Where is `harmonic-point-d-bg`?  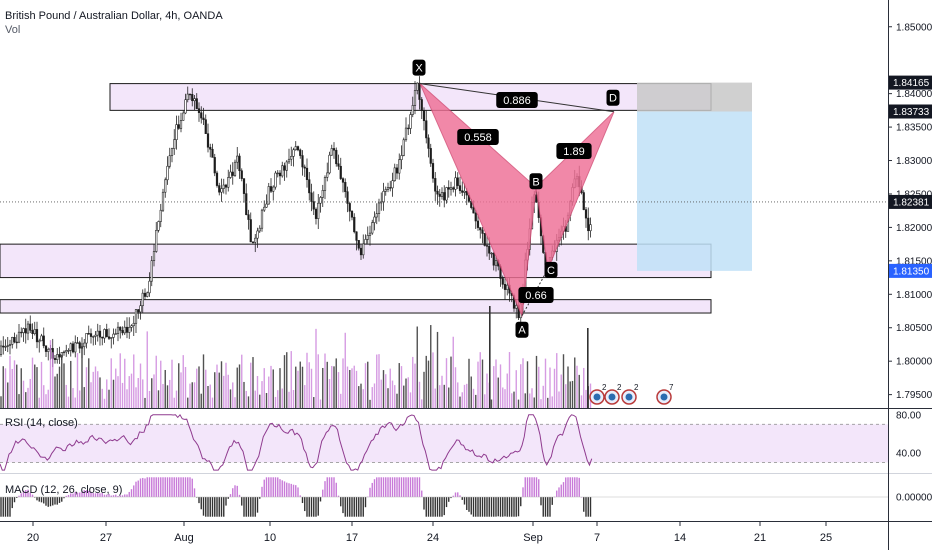
harmonic-point-d-bg is located at coordinates (613, 97).